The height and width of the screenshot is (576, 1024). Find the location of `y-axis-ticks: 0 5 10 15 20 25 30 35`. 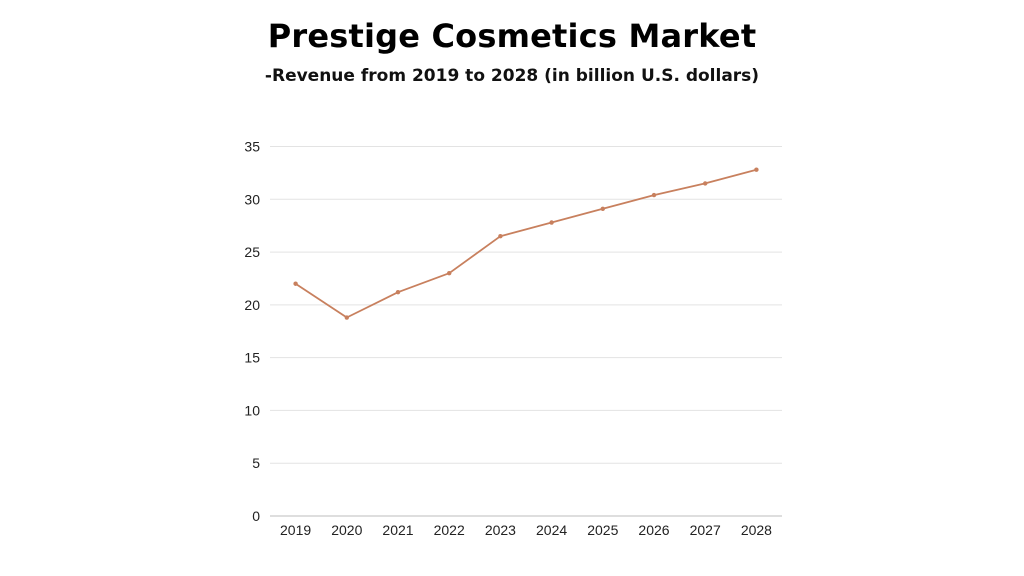

y-axis-ticks: 0 5 10 15 20 25 30 35 is located at coordinates (252, 332).